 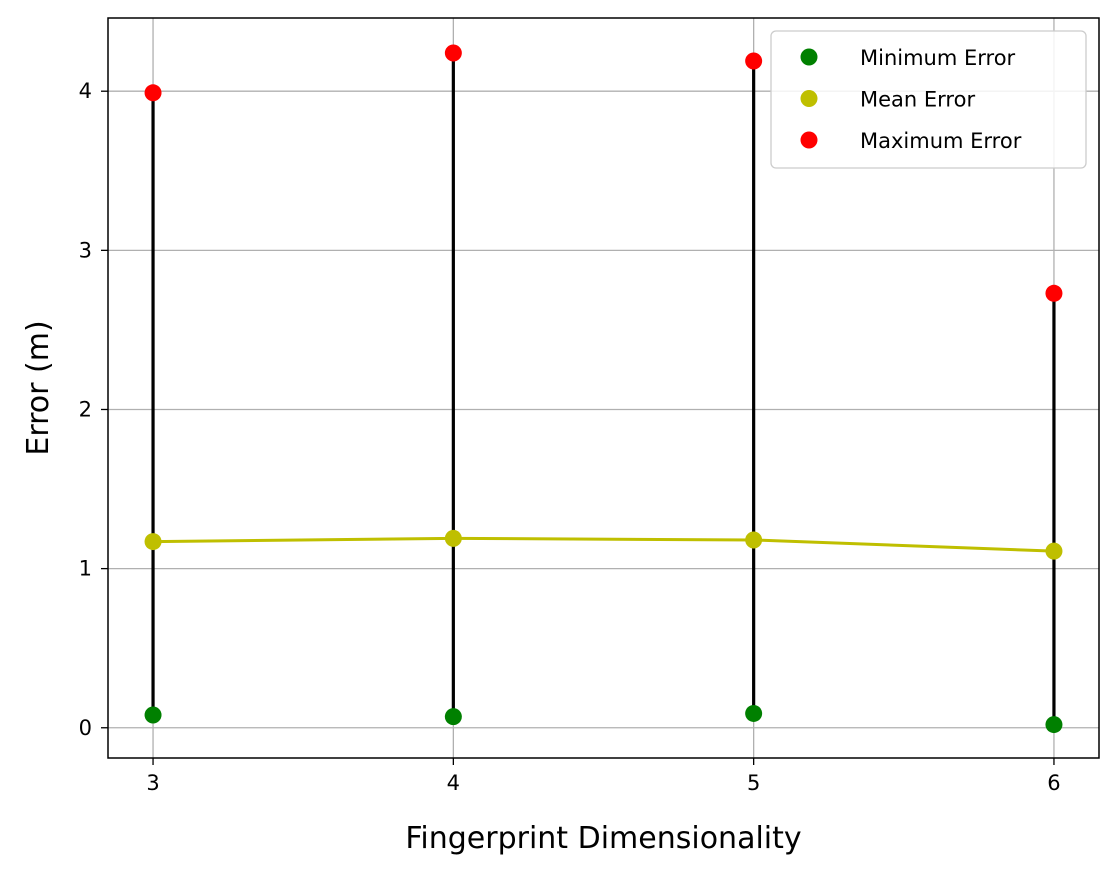 I want to click on y-tick-label: 4, so click(x=85, y=91).